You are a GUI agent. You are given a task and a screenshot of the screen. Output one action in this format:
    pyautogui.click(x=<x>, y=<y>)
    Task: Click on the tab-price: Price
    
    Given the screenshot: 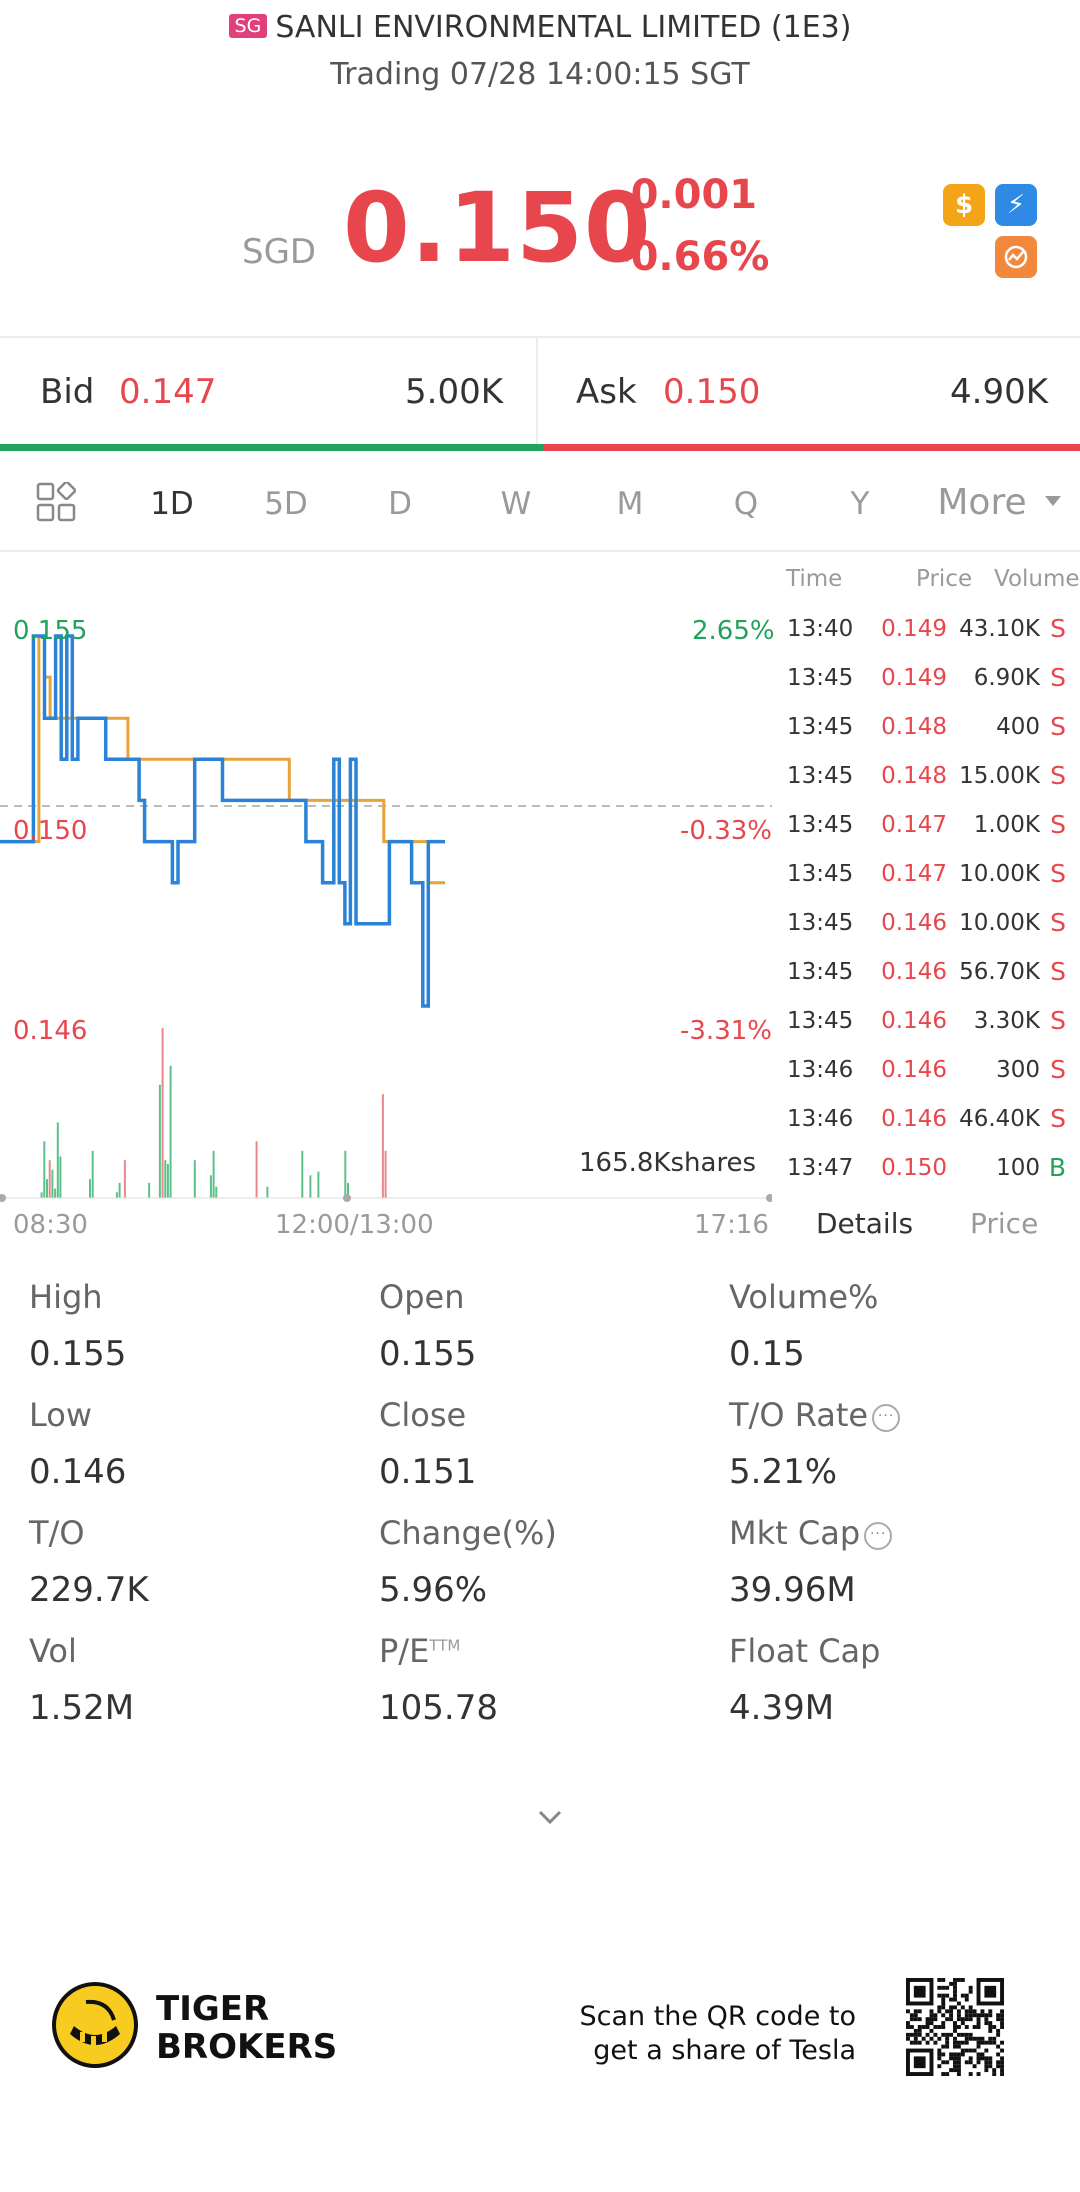 What is the action you would take?
    pyautogui.click(x=1004, y=1223)
    